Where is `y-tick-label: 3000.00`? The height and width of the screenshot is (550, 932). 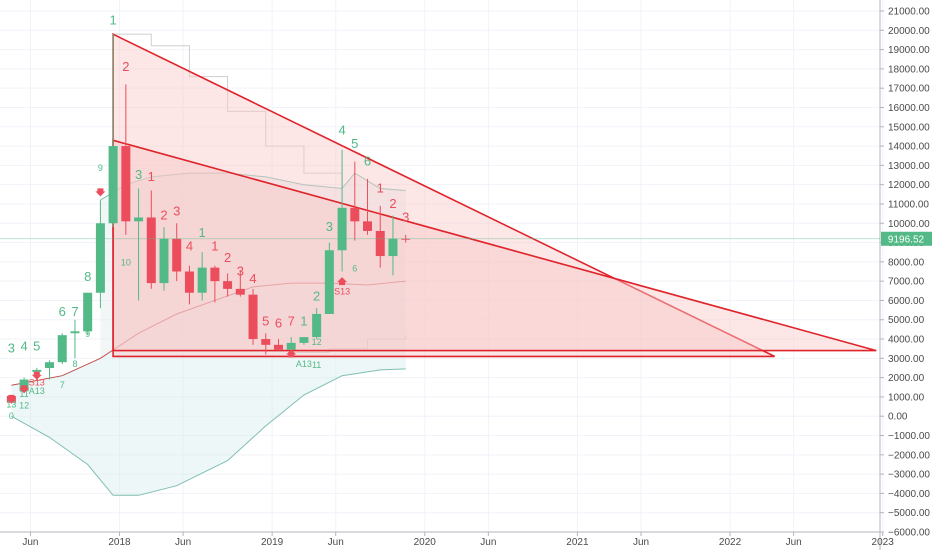 y-tick-label: 3000.00 is located at coordinates (906, 359).